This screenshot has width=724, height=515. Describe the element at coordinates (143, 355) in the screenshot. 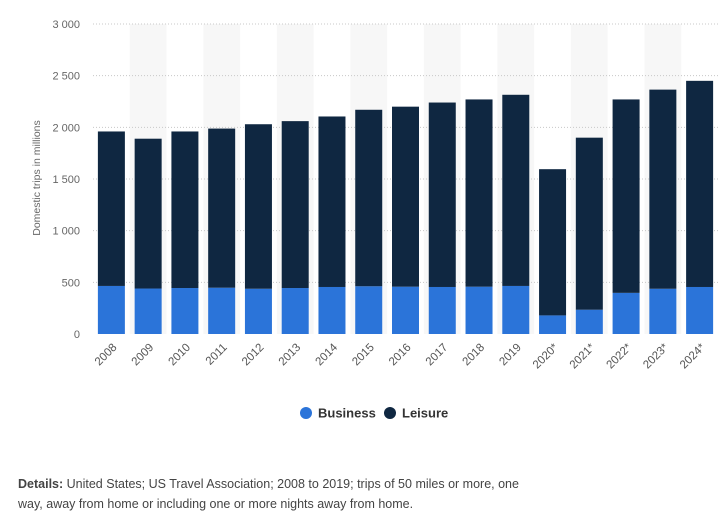

I see `x-tick-label: 2009` at that location.